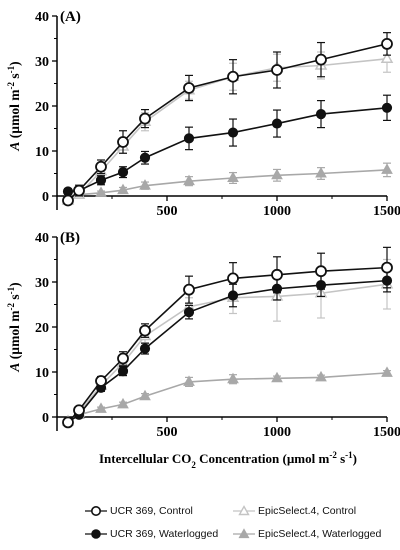  I want to click on legend-item-epic-control: EpicSelect.4, Control, so click(294, 511).